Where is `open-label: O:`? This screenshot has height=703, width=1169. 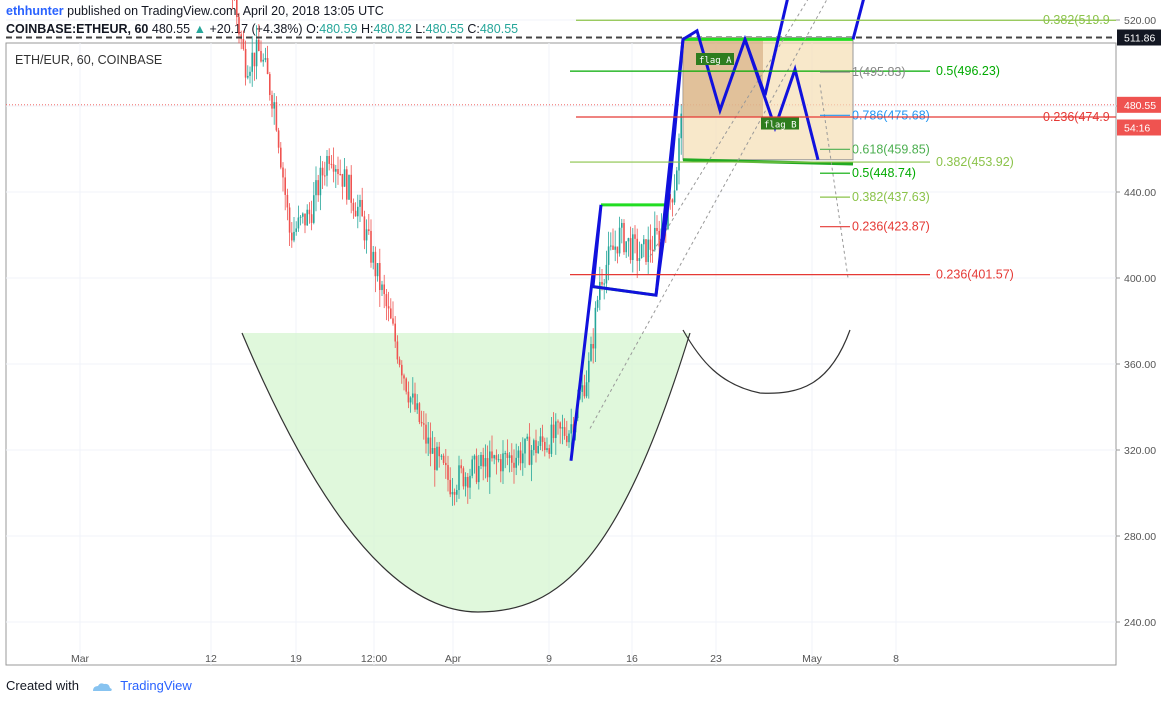 open-label: O: is located at coordinates (313, 29).